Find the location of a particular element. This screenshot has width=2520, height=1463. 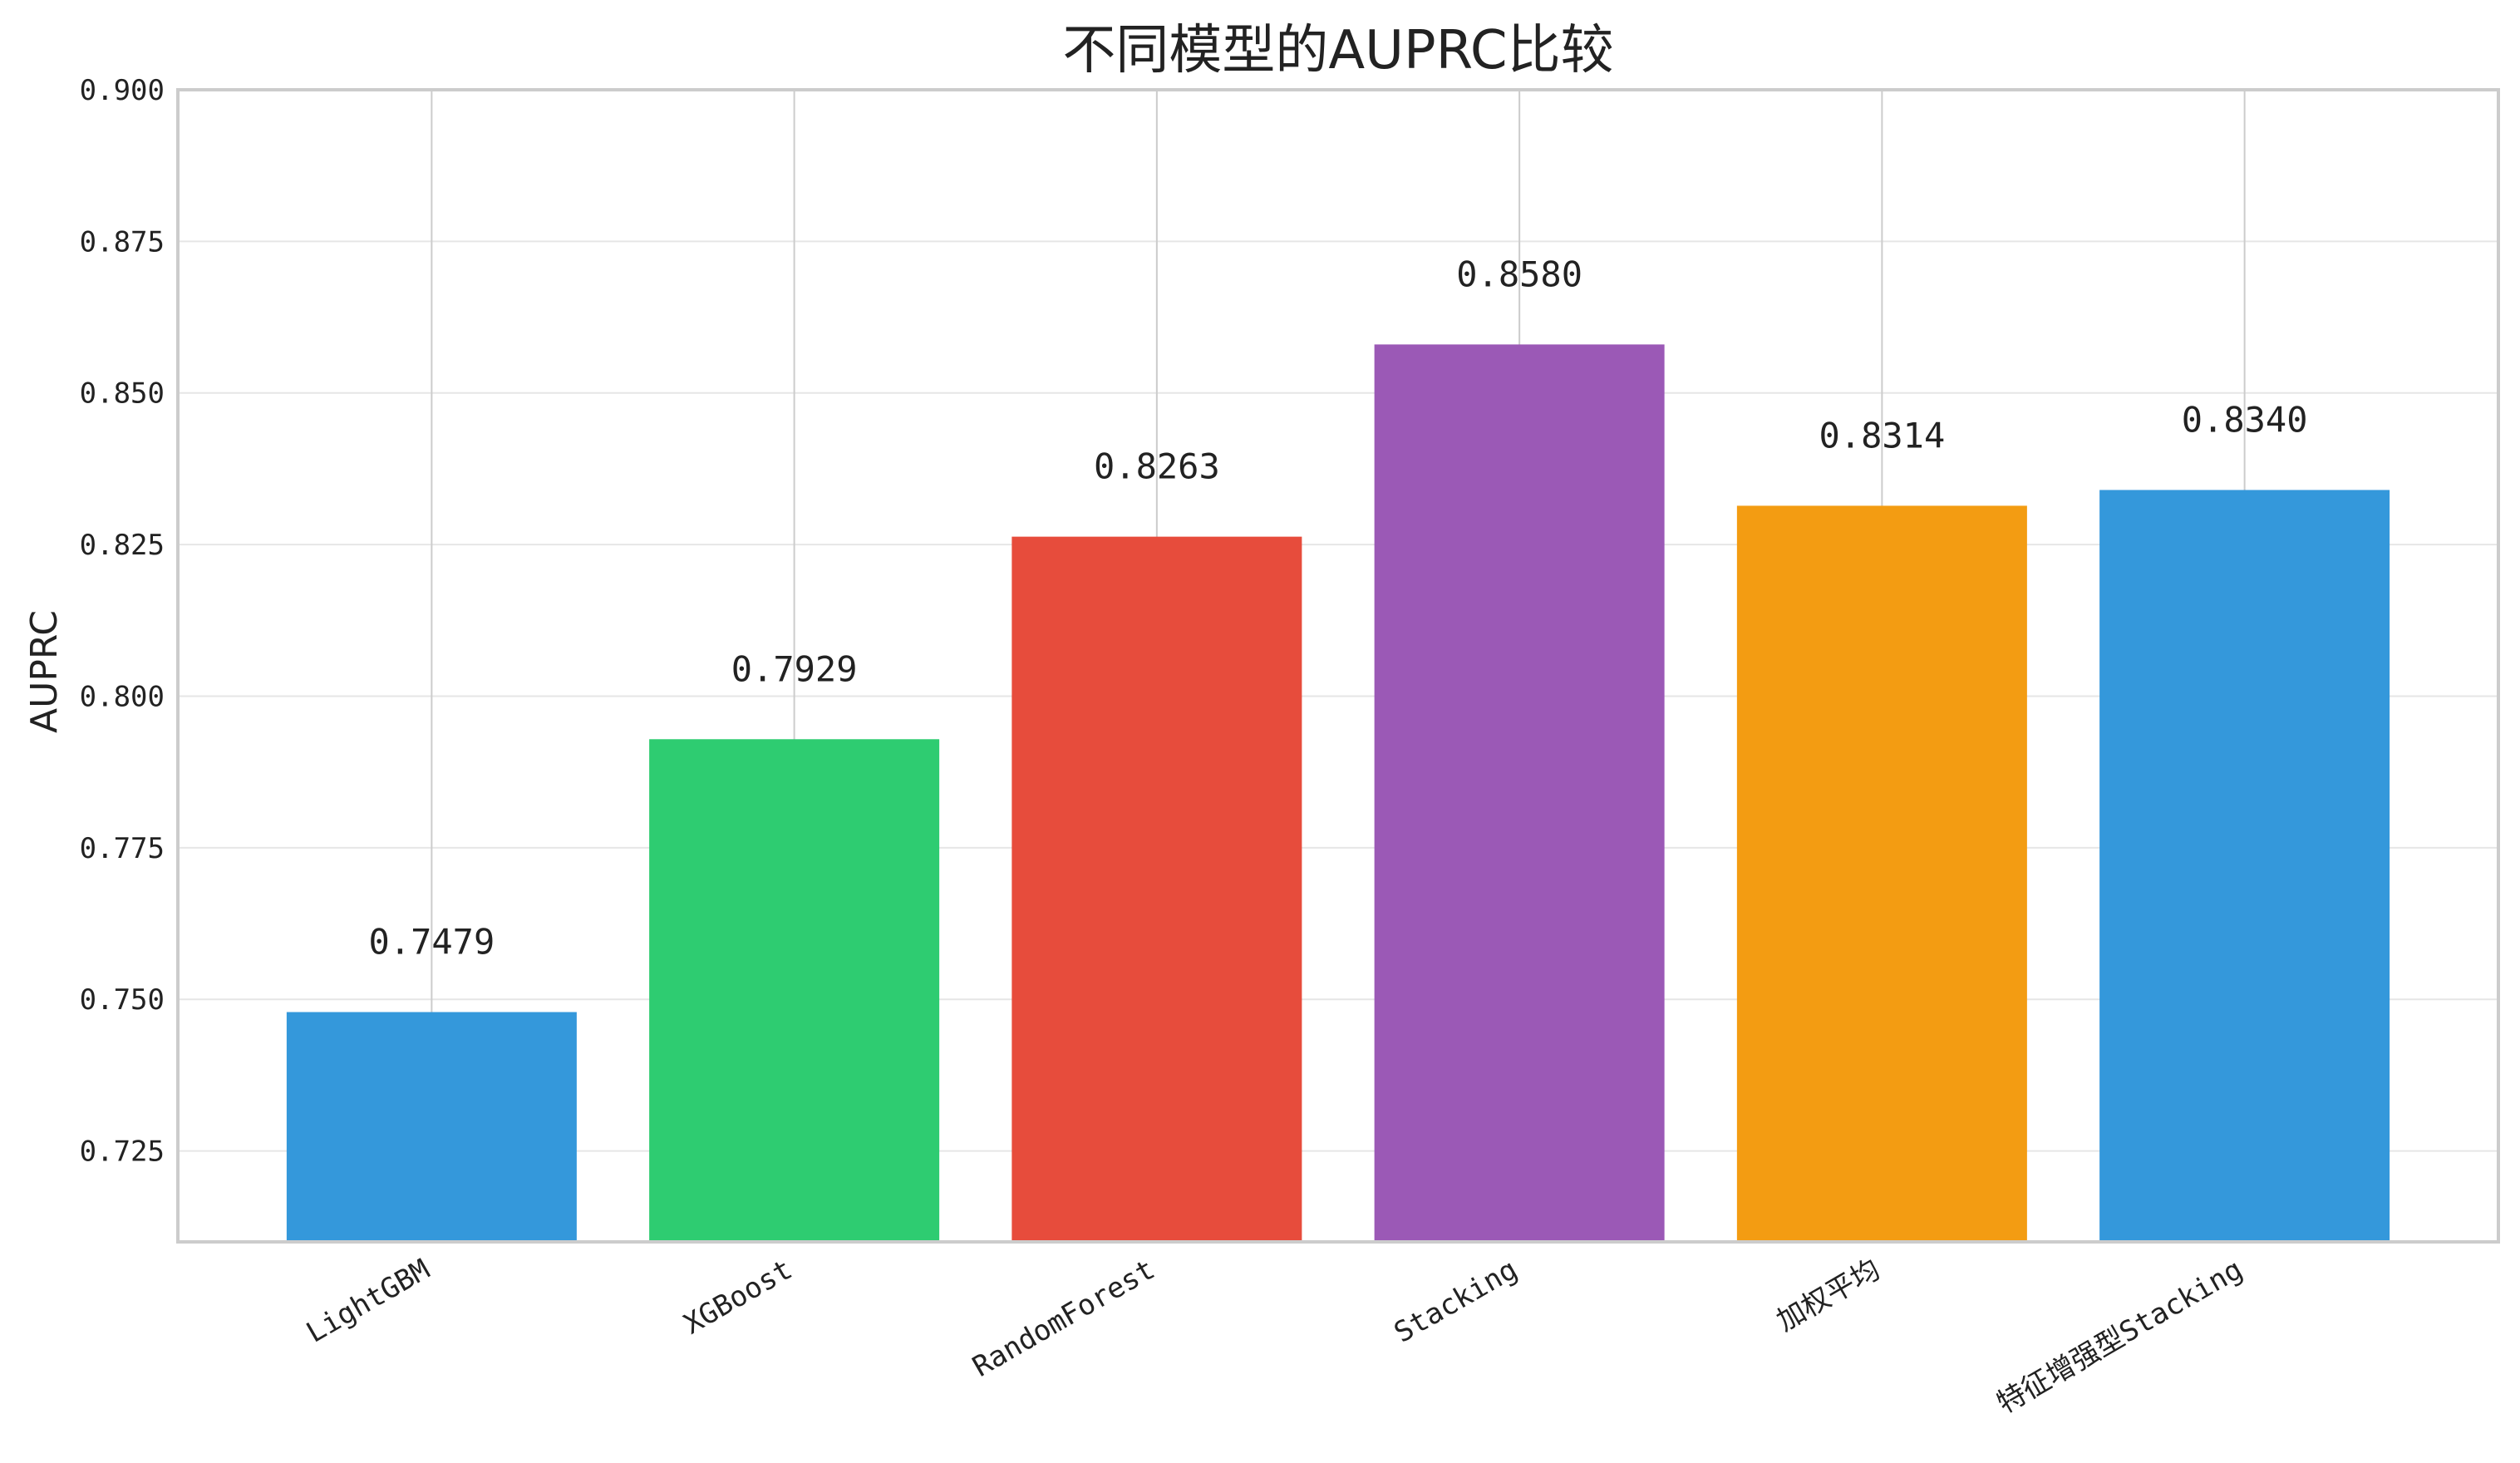

y-tick-label: 0.725 is located at coordinates (122, 1152).